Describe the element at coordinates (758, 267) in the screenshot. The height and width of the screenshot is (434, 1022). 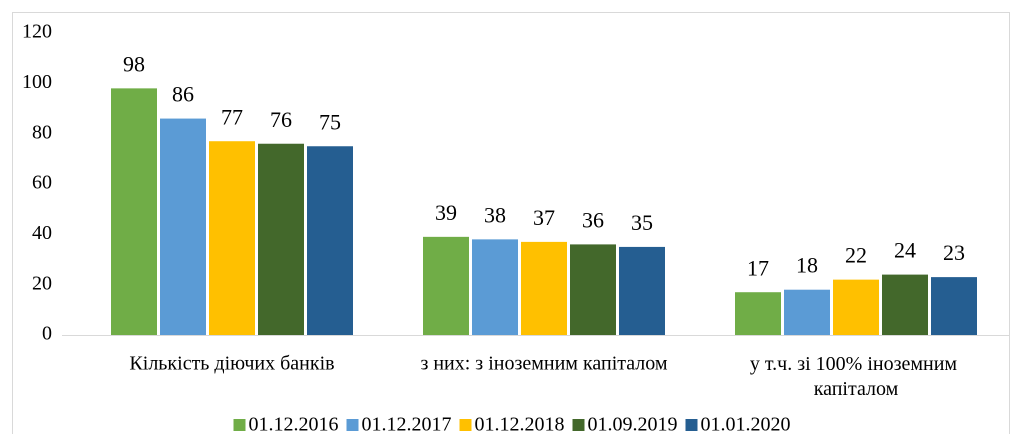
I see `data-label: 17` at that location.